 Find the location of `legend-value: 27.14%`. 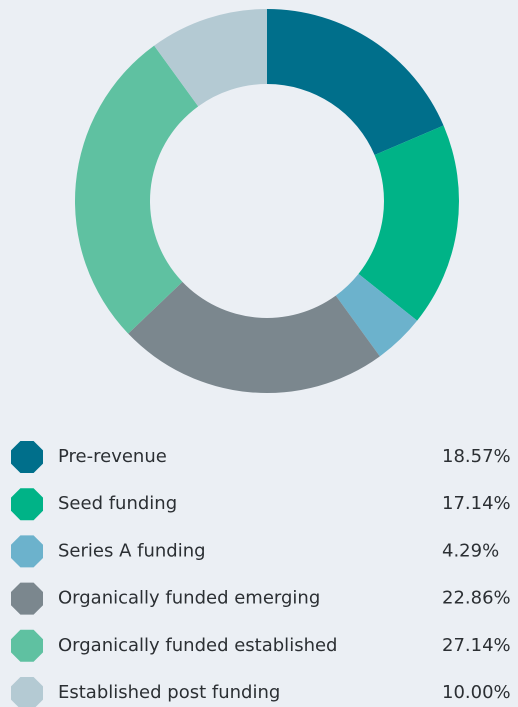

legend-value: 27.14% is located at coordinates (476, 645).